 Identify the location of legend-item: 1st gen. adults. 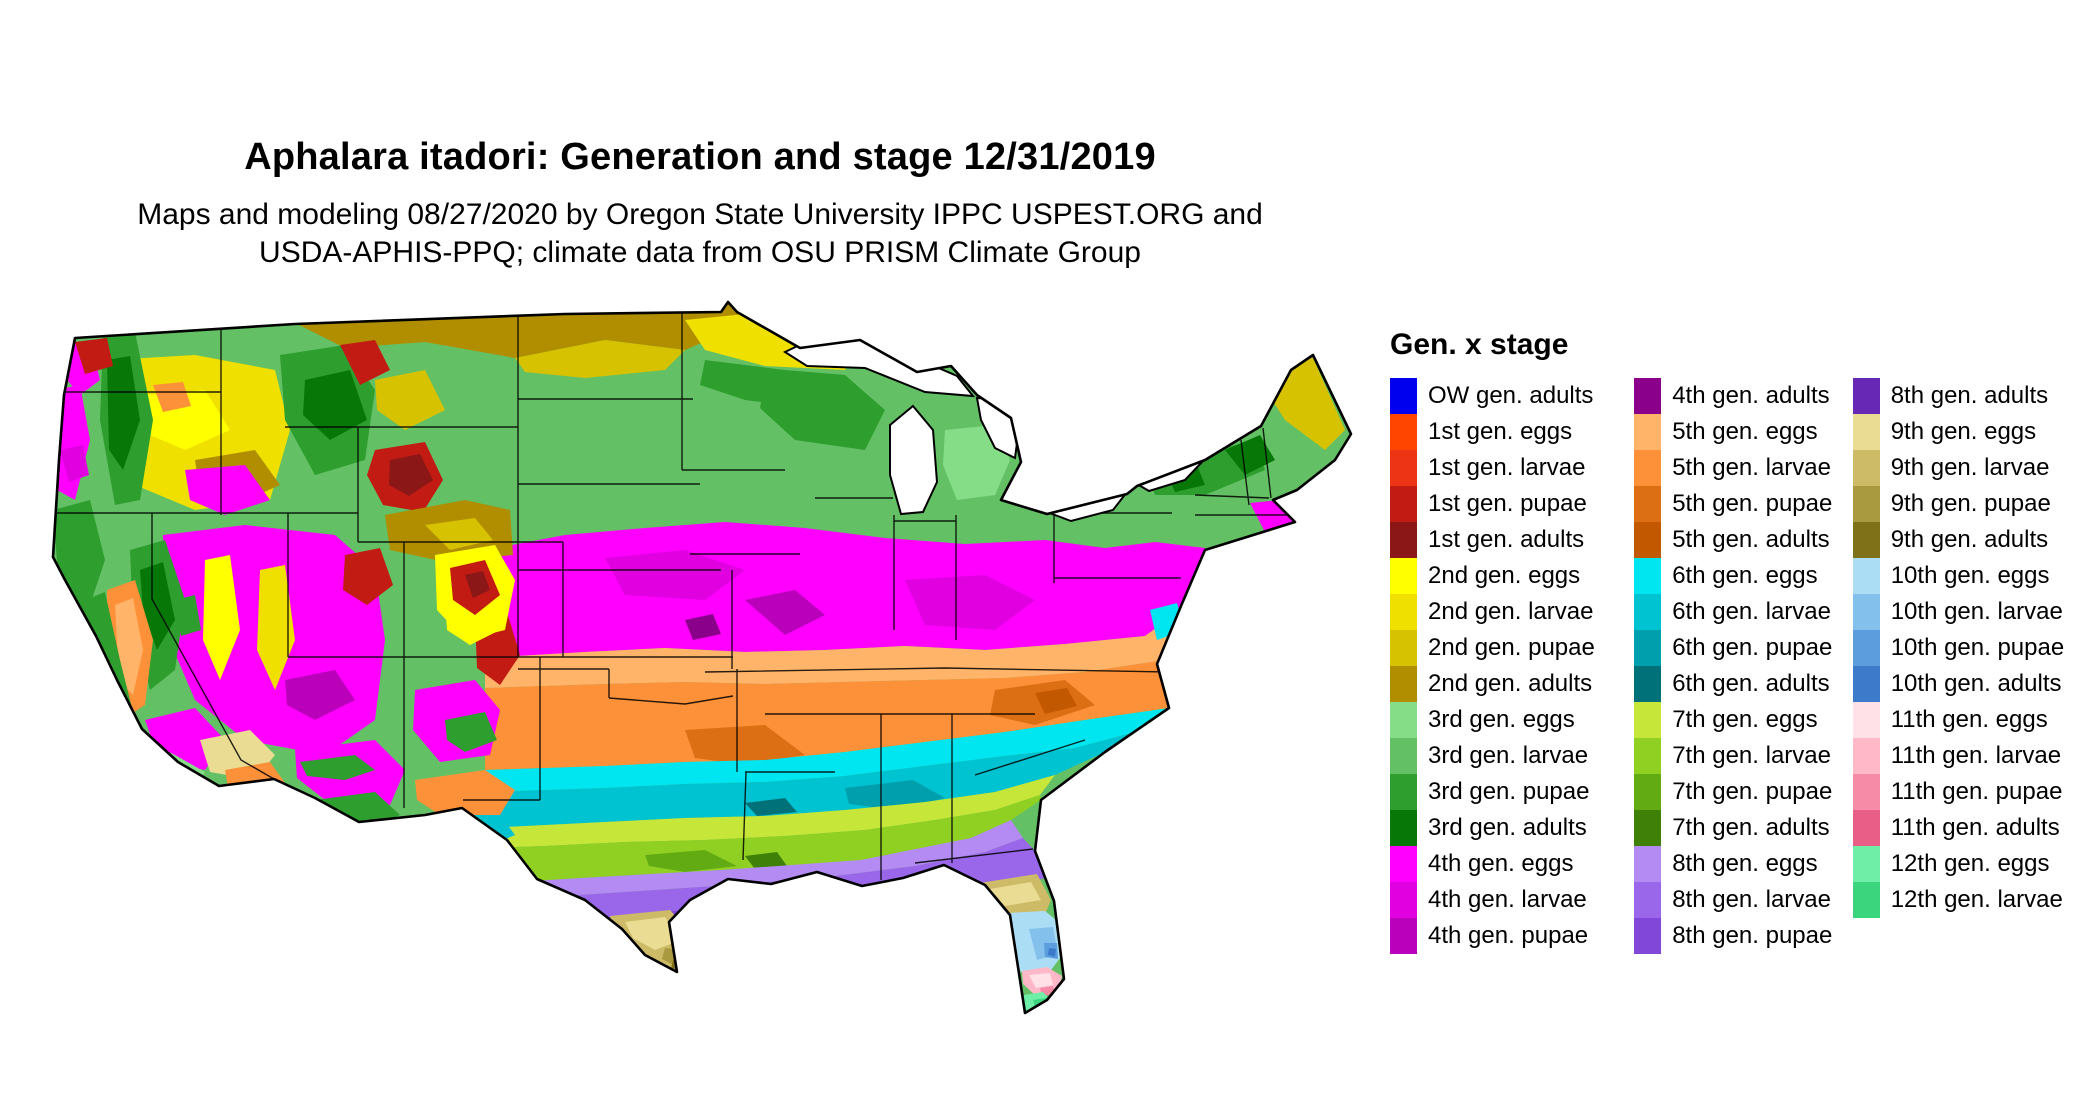
(1512, 540).